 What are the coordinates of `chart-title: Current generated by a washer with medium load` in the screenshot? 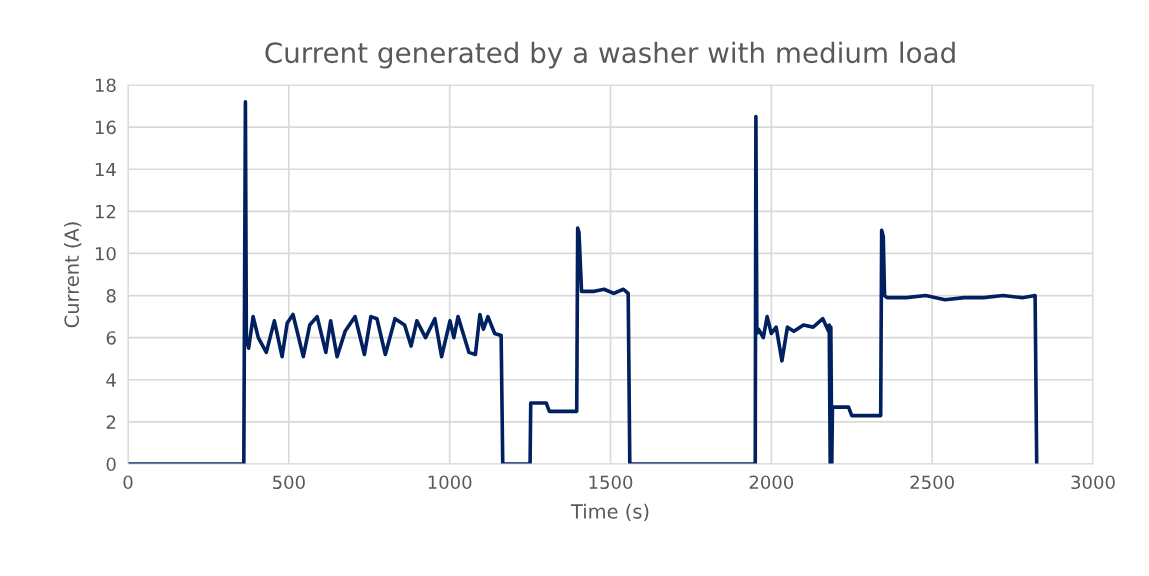 It's located at (610, 55).